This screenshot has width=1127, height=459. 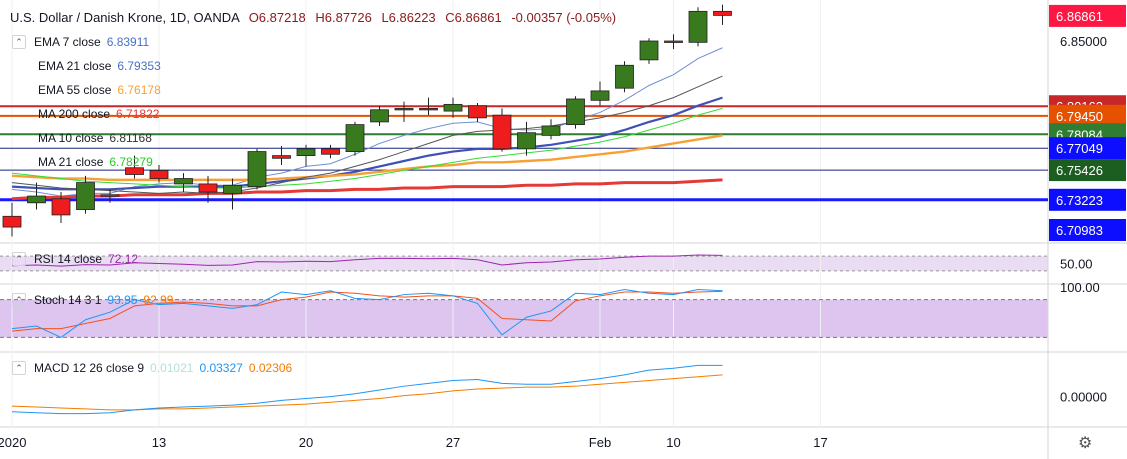 What do you see at coordinates (130, 138) in the screenshot?
I see `legend-value: 6.81168` at bounding box center [130, 138].